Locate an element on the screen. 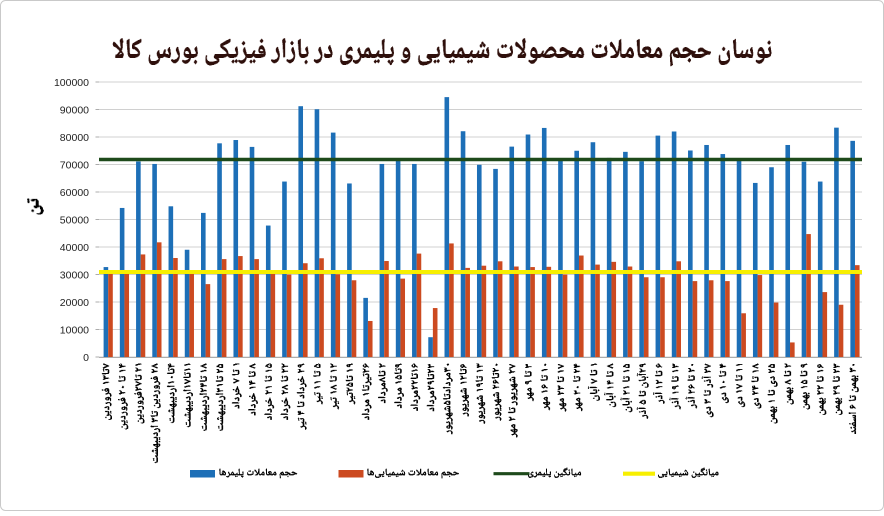 The height and width of the screenshot is (516, 884). svg-text: 10000 is located at coordinates (74, 330).